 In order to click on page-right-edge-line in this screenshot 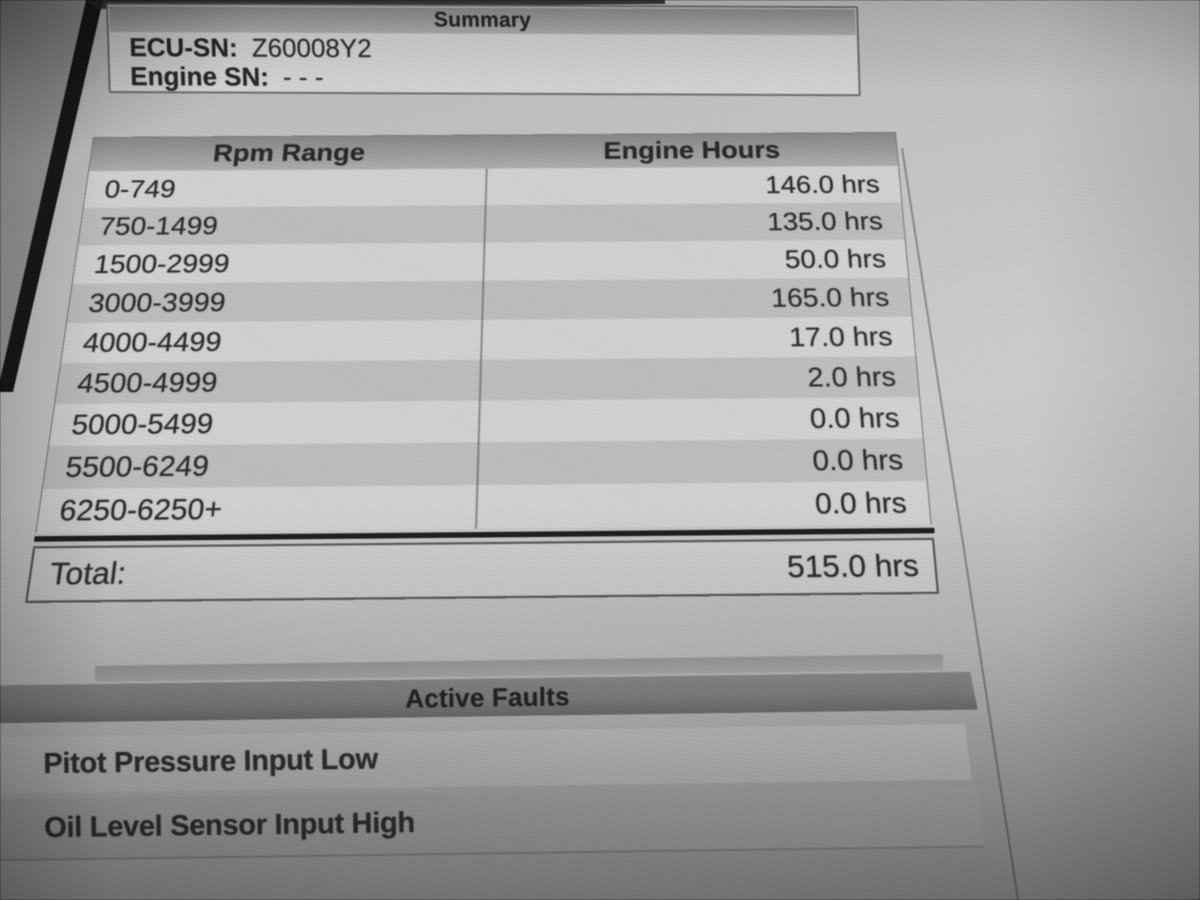, I will do `click(960, 523)`.